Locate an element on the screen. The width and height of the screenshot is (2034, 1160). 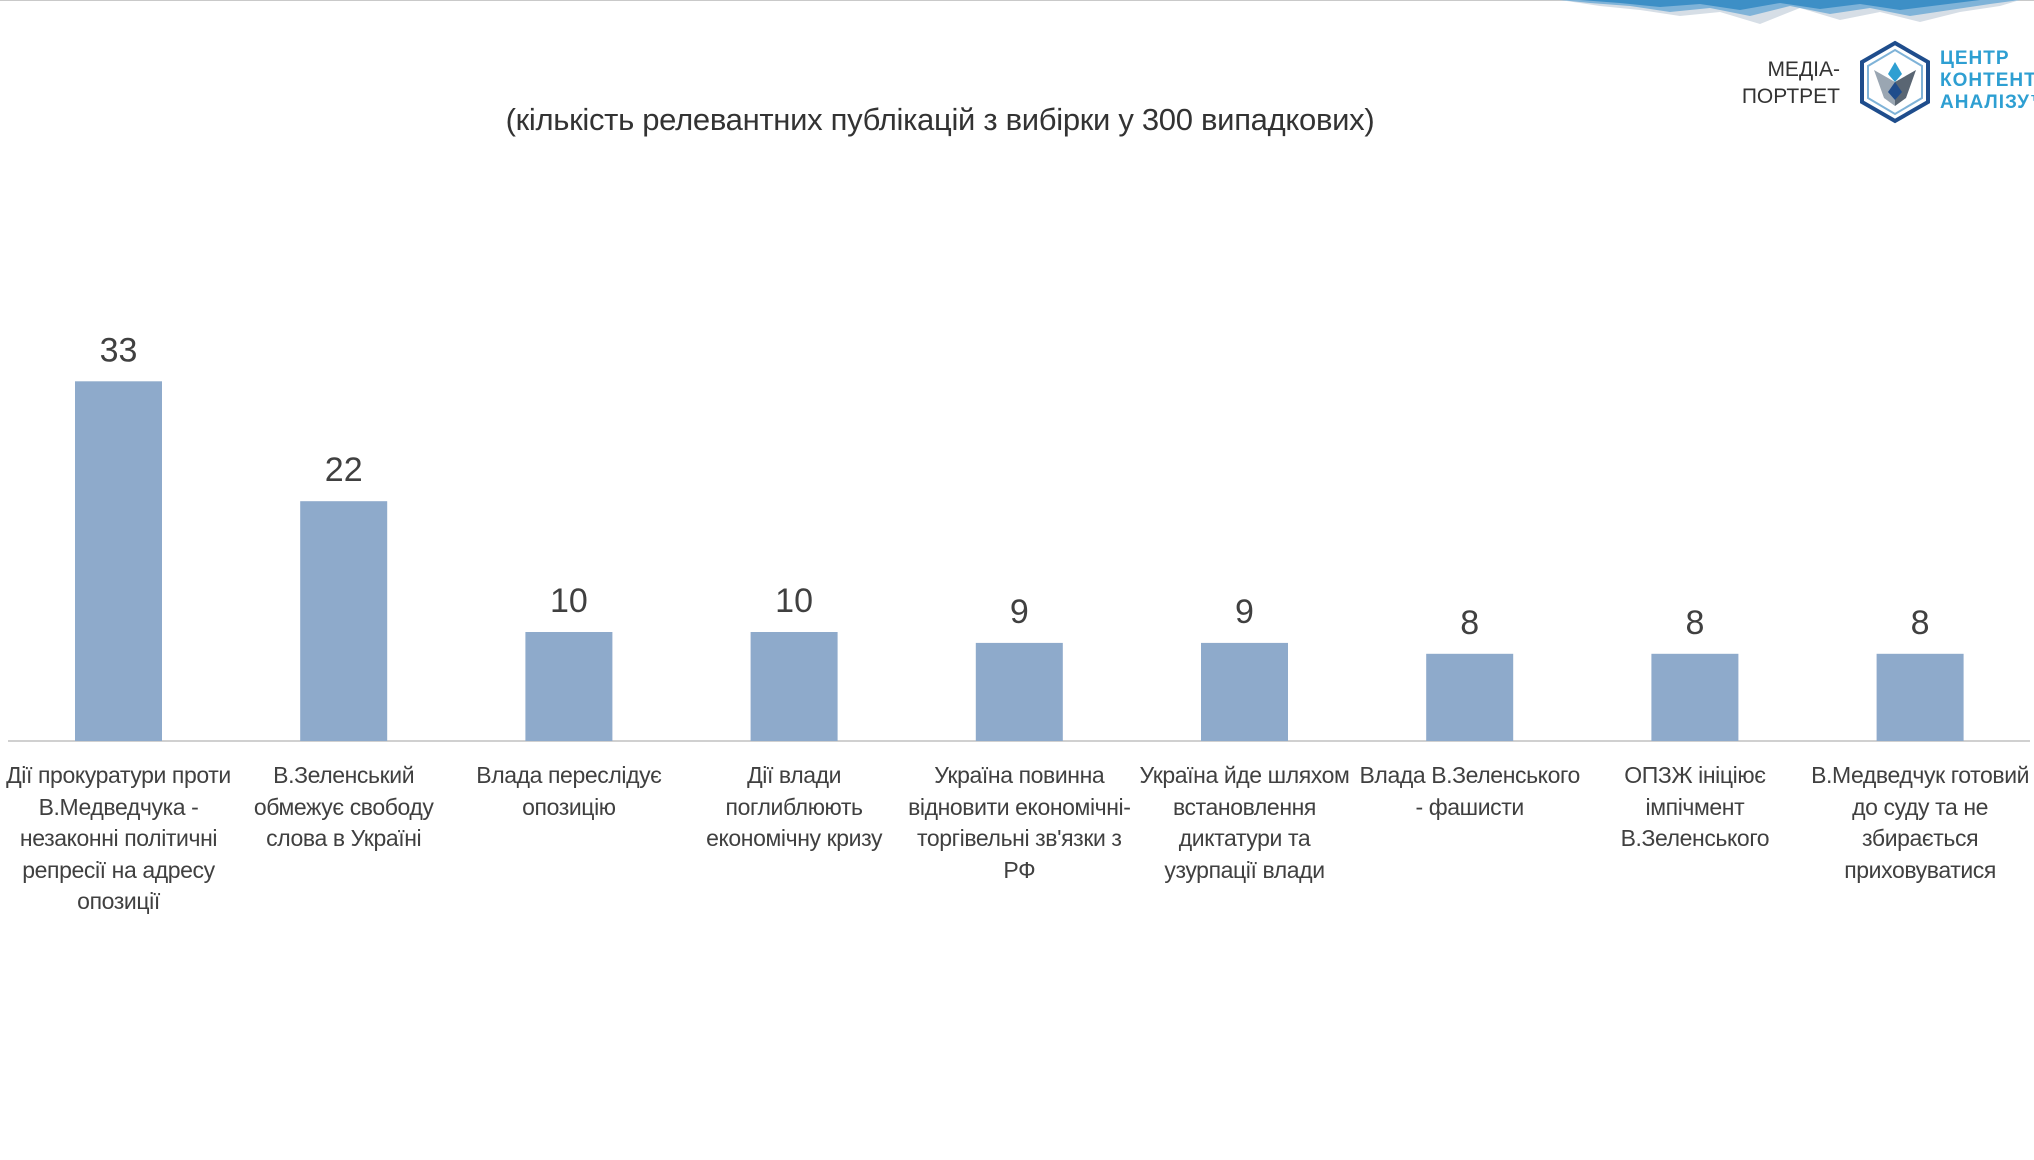
brand-media-line1: МЕДІА- is located at coordinates (1803, 69).